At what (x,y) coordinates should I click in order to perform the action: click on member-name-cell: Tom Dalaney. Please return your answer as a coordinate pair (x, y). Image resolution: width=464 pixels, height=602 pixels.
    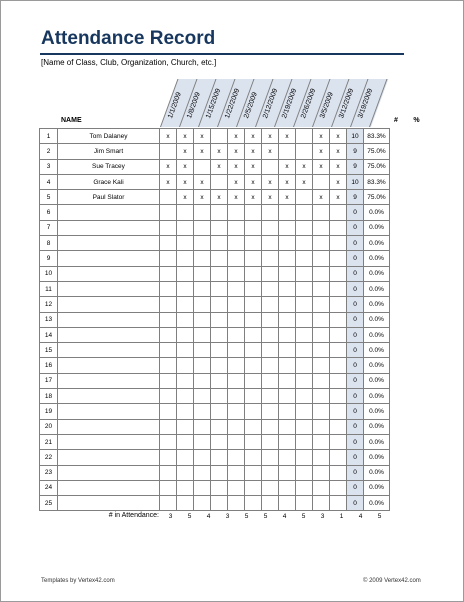
    Looking at the image, I should click on (108, 136).